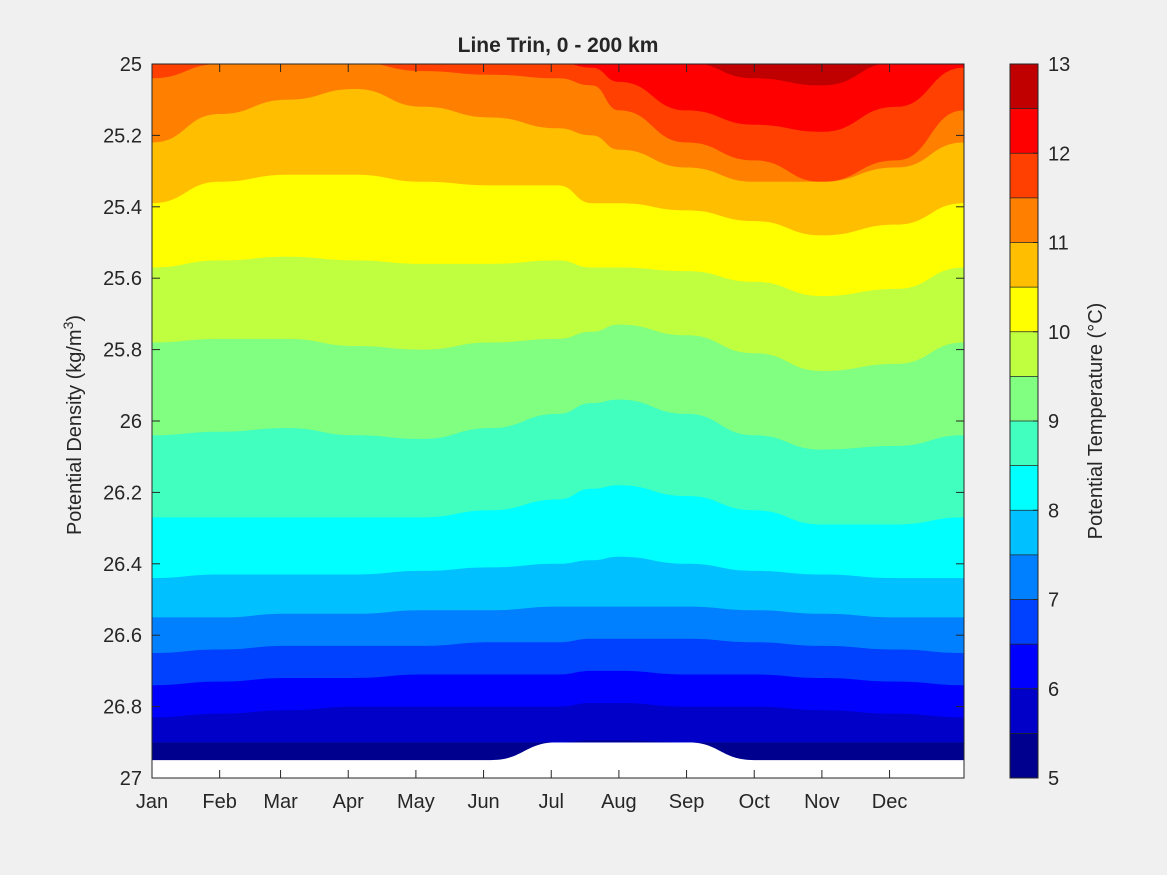 The height and width of the screenshot is (875, 1167). Describe the element at coordinates (890, 802) in the screenshot. I see `x-tick-label: Dec` at that location.